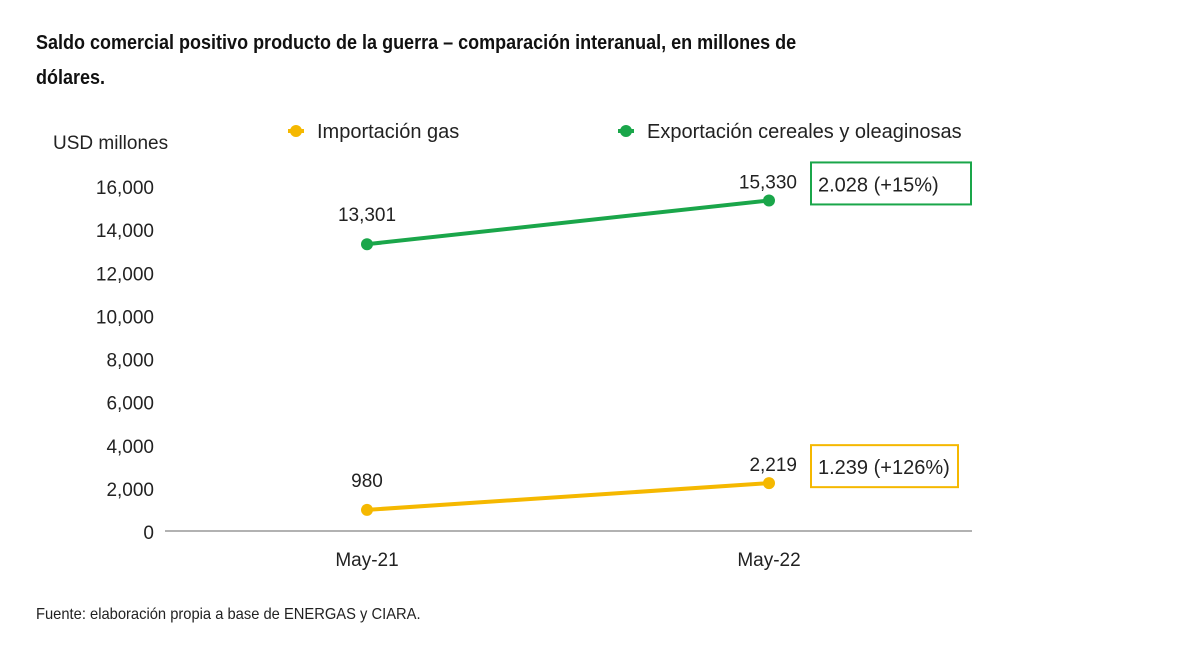 This screenshot has width=1200, height=656. Describe the element at coordinates (130, 447) in the screenshot. I see `y-tick-label: 4,000` at that location.